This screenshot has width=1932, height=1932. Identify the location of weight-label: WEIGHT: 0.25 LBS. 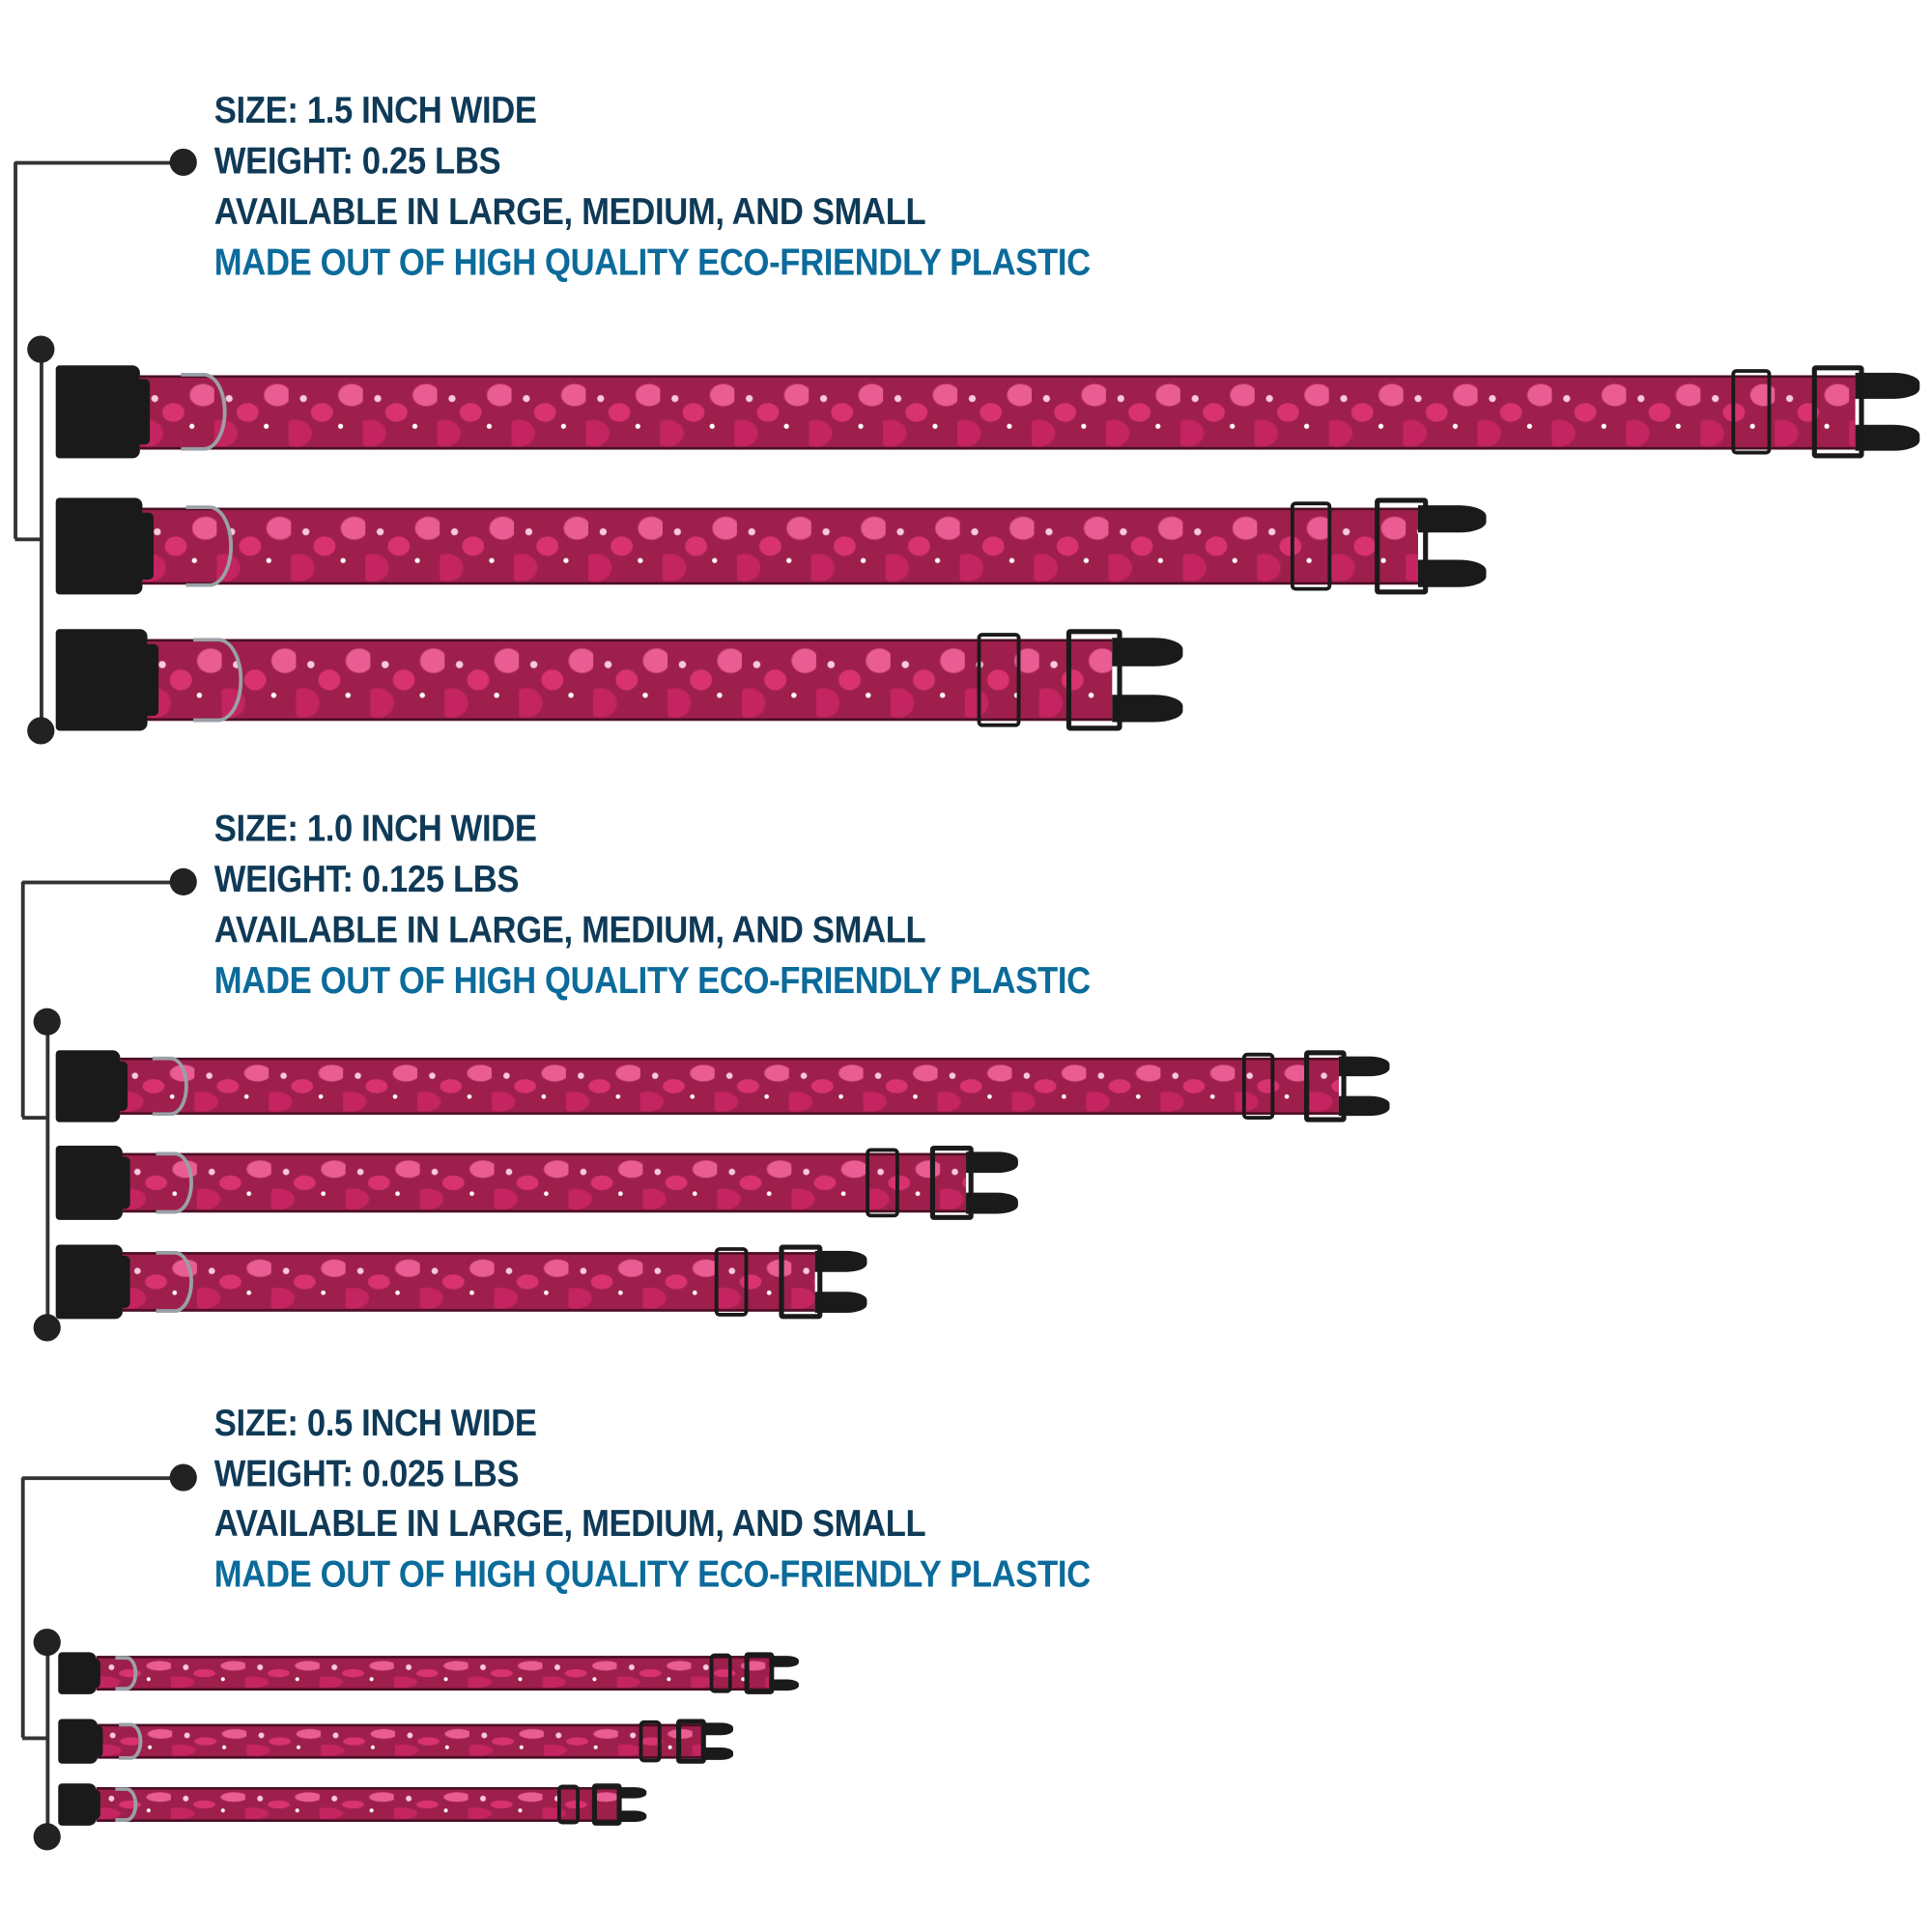
(357, 162).